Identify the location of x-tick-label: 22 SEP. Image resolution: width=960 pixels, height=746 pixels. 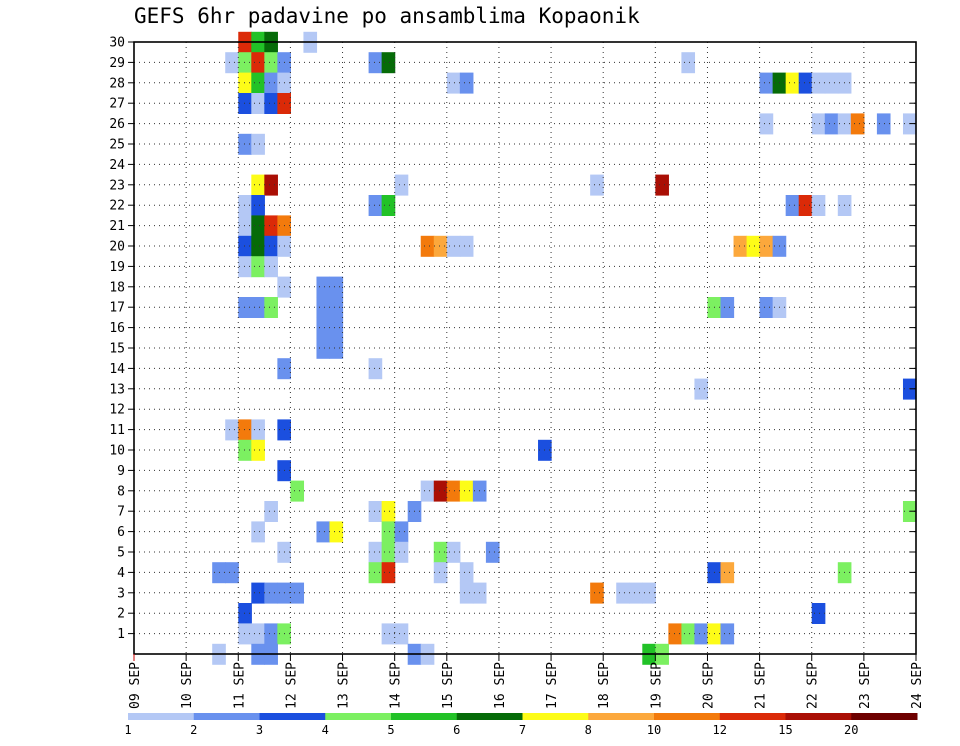
(813, 685).